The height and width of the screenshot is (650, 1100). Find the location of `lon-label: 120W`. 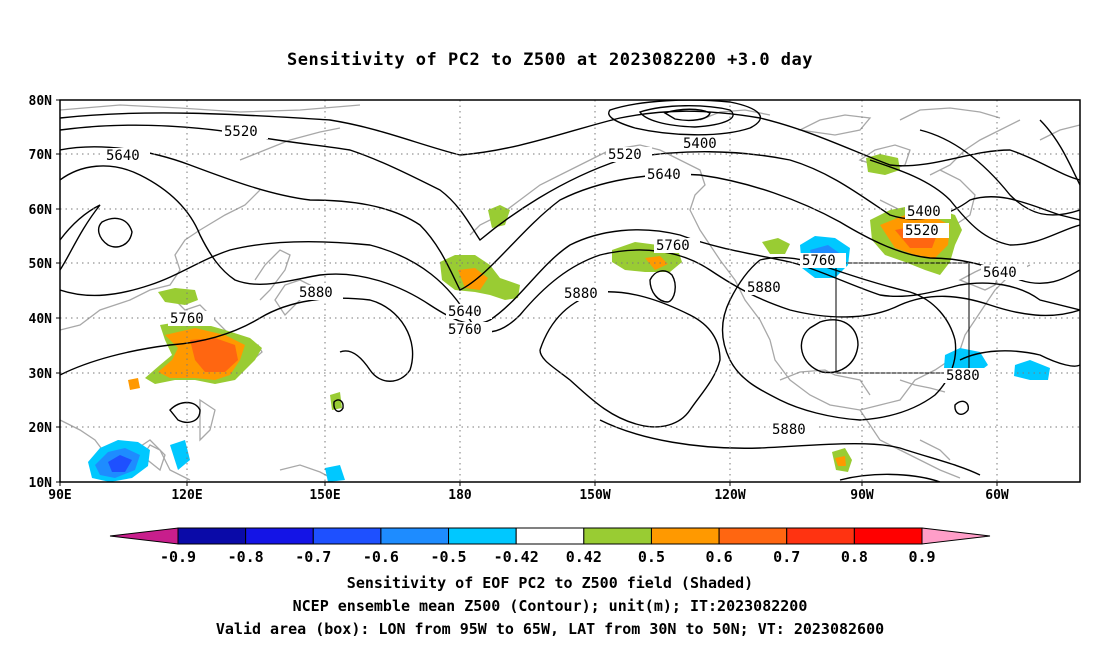

lon-label: 120W is located at coordinates (729, 495).